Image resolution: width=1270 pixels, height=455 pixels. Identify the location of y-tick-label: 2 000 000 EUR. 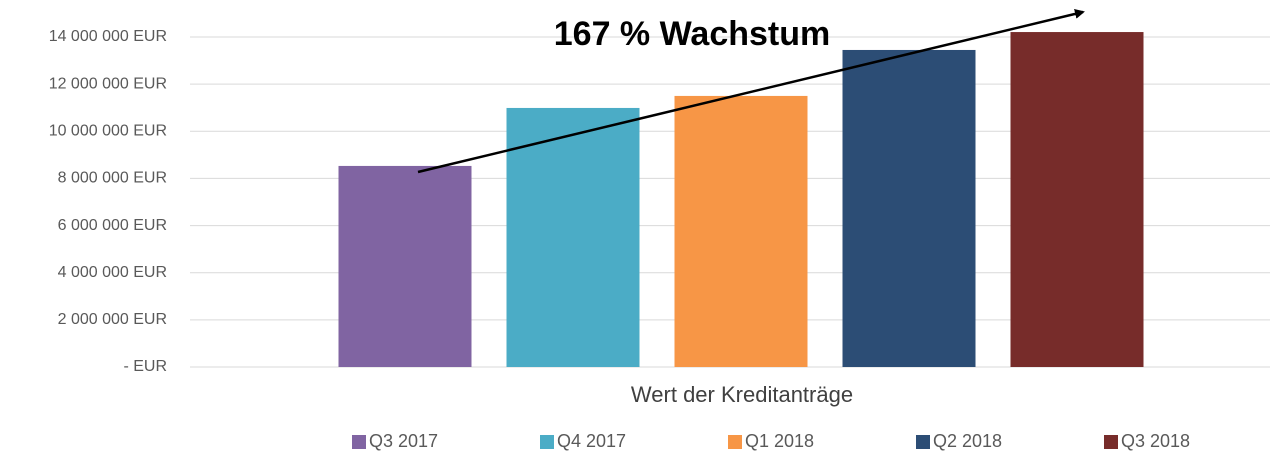
(112, 319).